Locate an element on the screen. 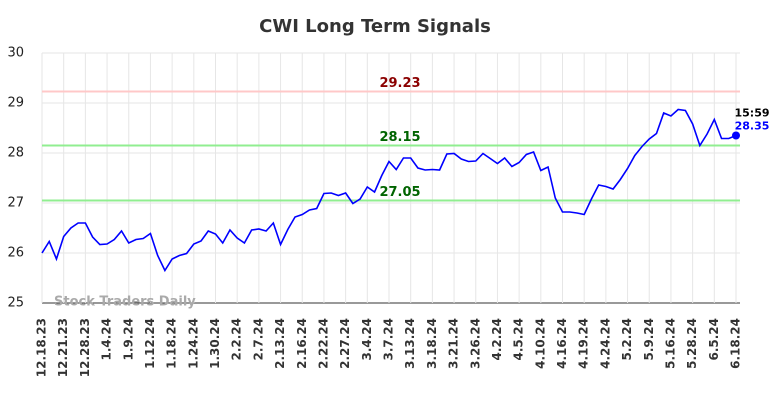 The height and width of the screenshot is (402, 784). x-tick-label: 3.26.24 is located at coordinates (475, 343).